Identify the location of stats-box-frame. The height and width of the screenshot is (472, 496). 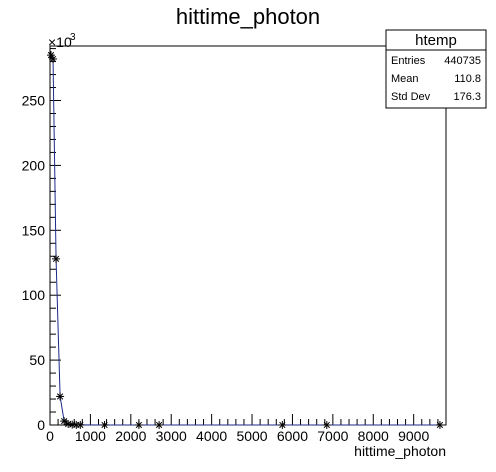
(436, 69).